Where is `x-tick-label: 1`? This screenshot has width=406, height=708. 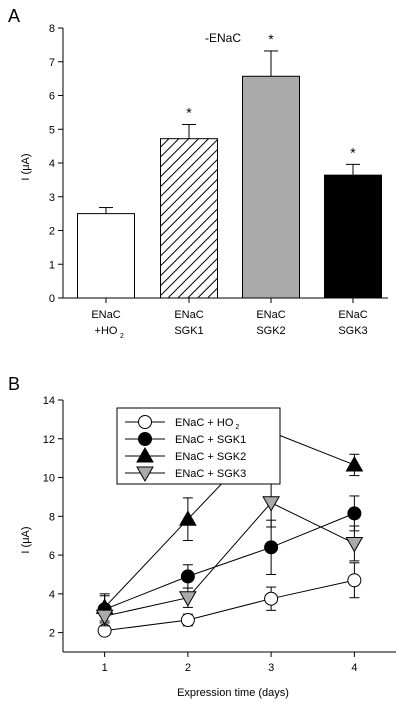 x-tick-label: 1 is located at coordinates (105, 668).